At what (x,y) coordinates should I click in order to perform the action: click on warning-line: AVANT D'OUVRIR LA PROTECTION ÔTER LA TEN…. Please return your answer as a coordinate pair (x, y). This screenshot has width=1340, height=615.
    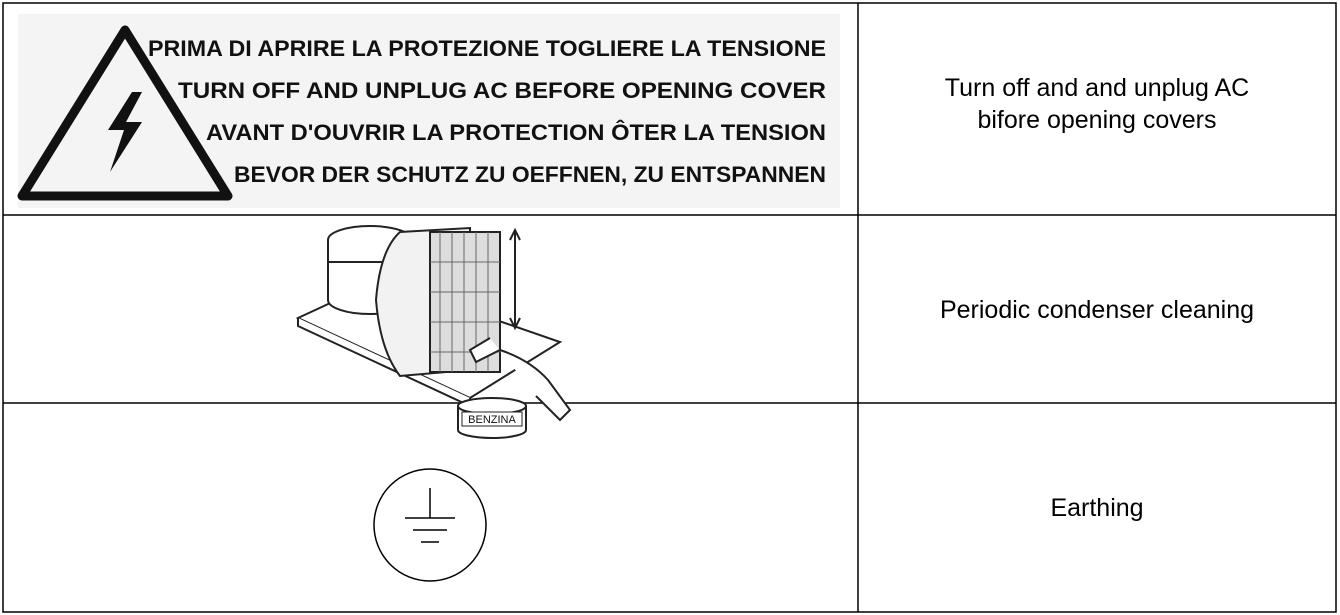
    Looking at the image, I should click on (516, 132).